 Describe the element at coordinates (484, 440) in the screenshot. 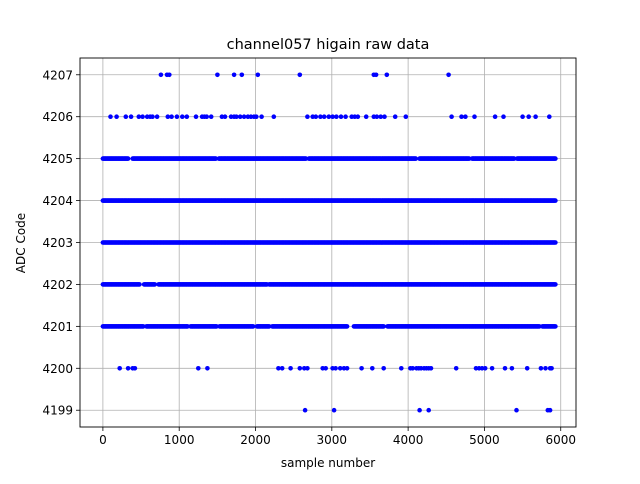

I see `x-tick-label: 5000` at that location.